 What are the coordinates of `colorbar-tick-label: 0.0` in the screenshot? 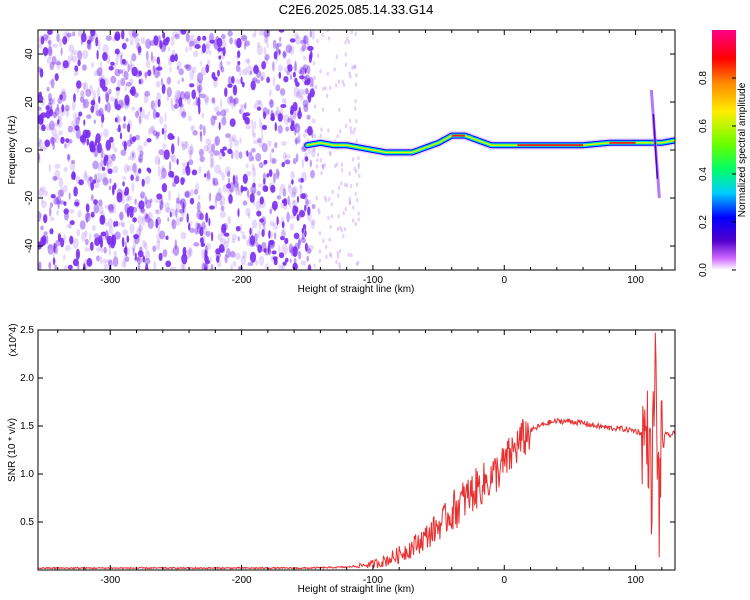 It's located at (703, 270).